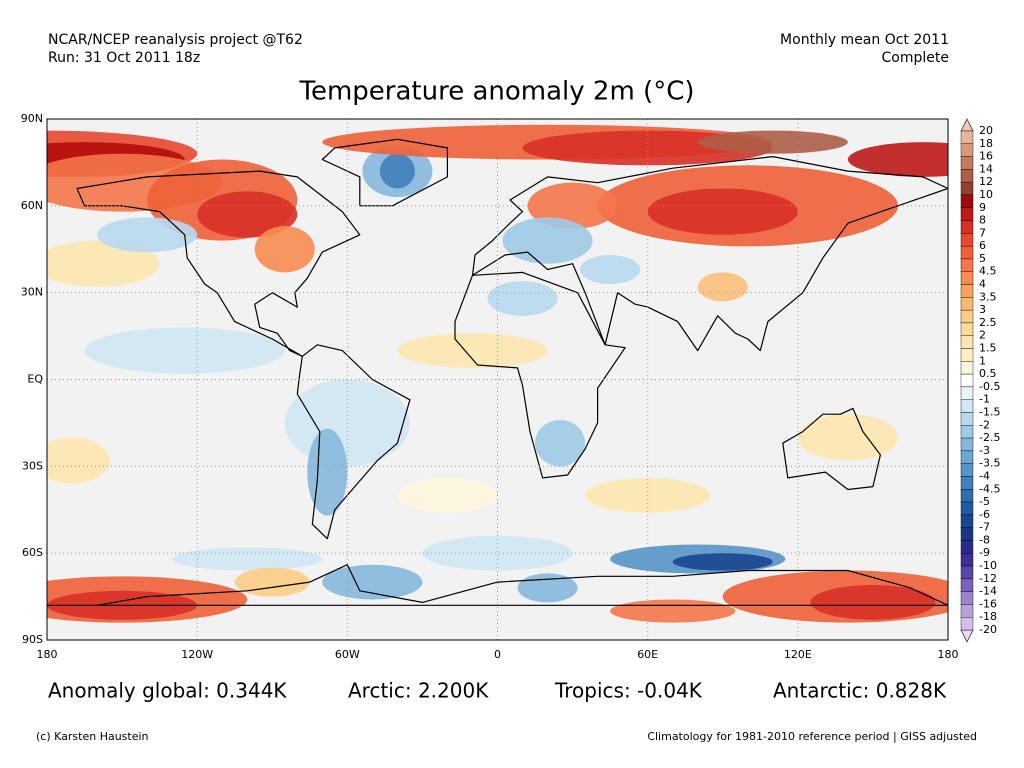 The image size is (1024, 768). I want to click on colorbar-label: 4.5, so click(988, 271).